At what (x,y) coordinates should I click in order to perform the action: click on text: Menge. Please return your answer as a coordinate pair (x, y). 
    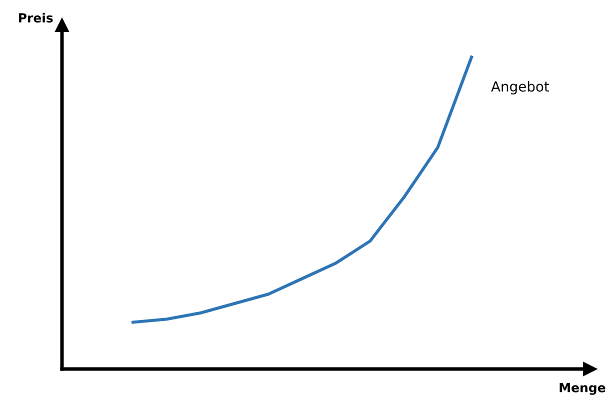
    Looking at the image, I should click on (583, 389).